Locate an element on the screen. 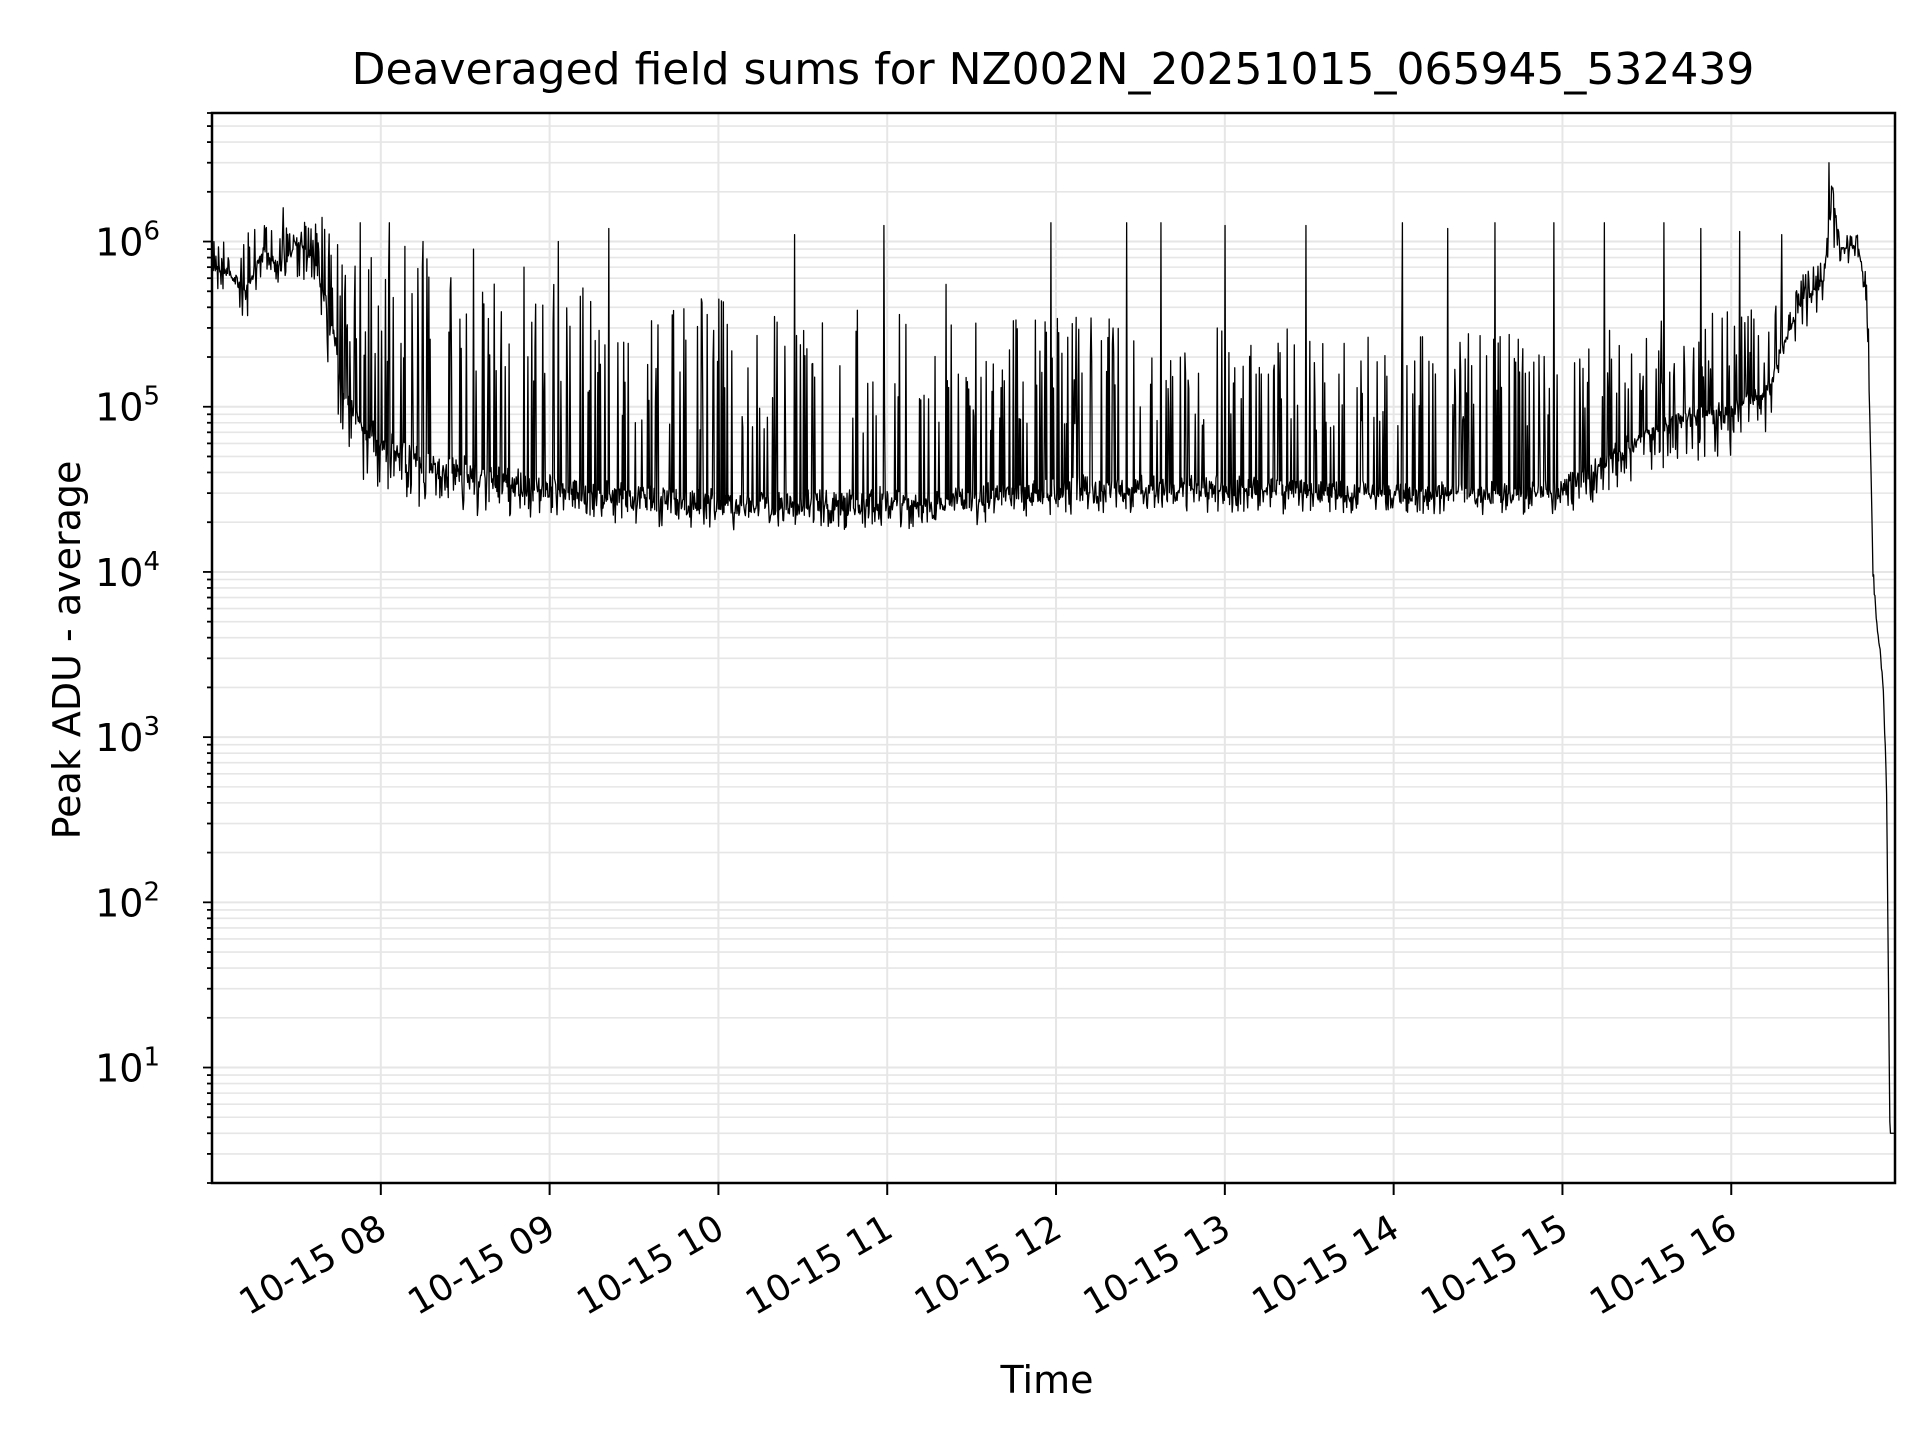  x-axis-label: Time is located at coordinates (1047, 1380).